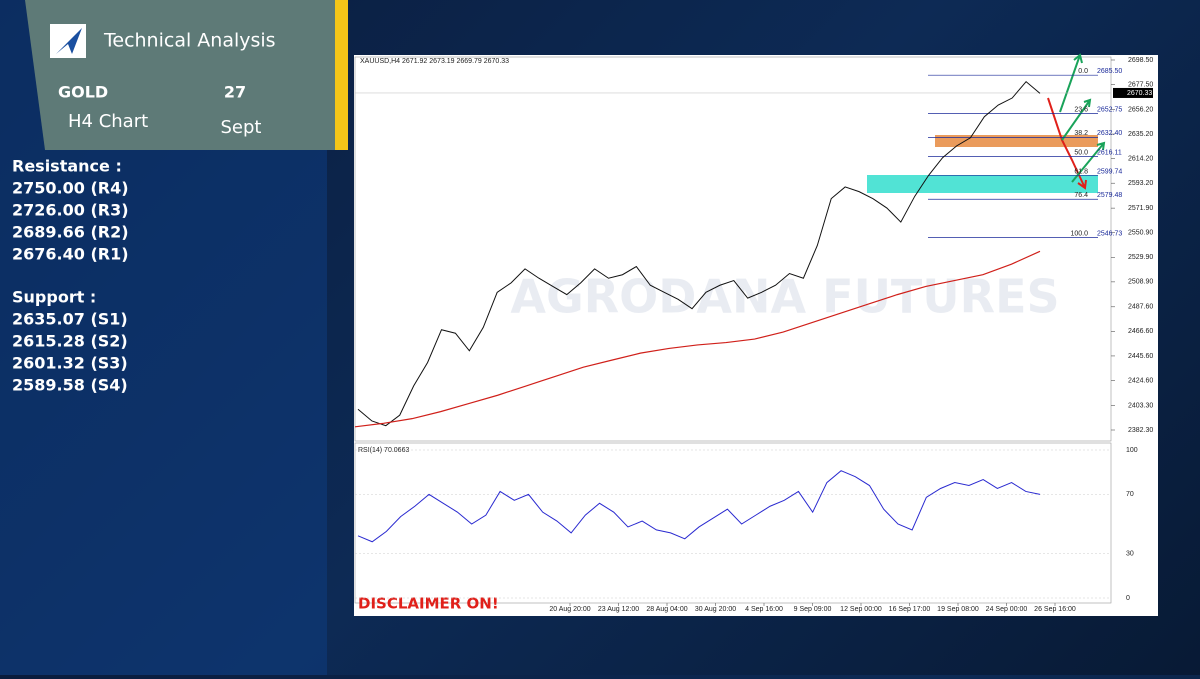  What do you see at coordinates (1139, 93) in the screenshot?
I see `current-price-label: 2670.33` at bounding box center [1139, 93].